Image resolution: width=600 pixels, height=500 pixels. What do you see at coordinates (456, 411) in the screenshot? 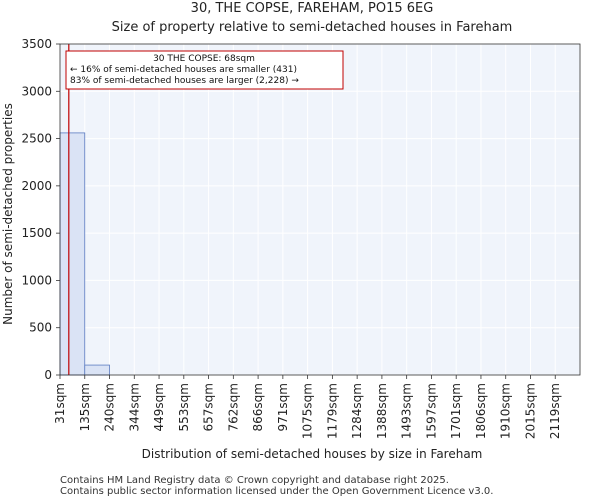
I see `x-tick-label: 1701sqm` at bounding box center [456, 411].